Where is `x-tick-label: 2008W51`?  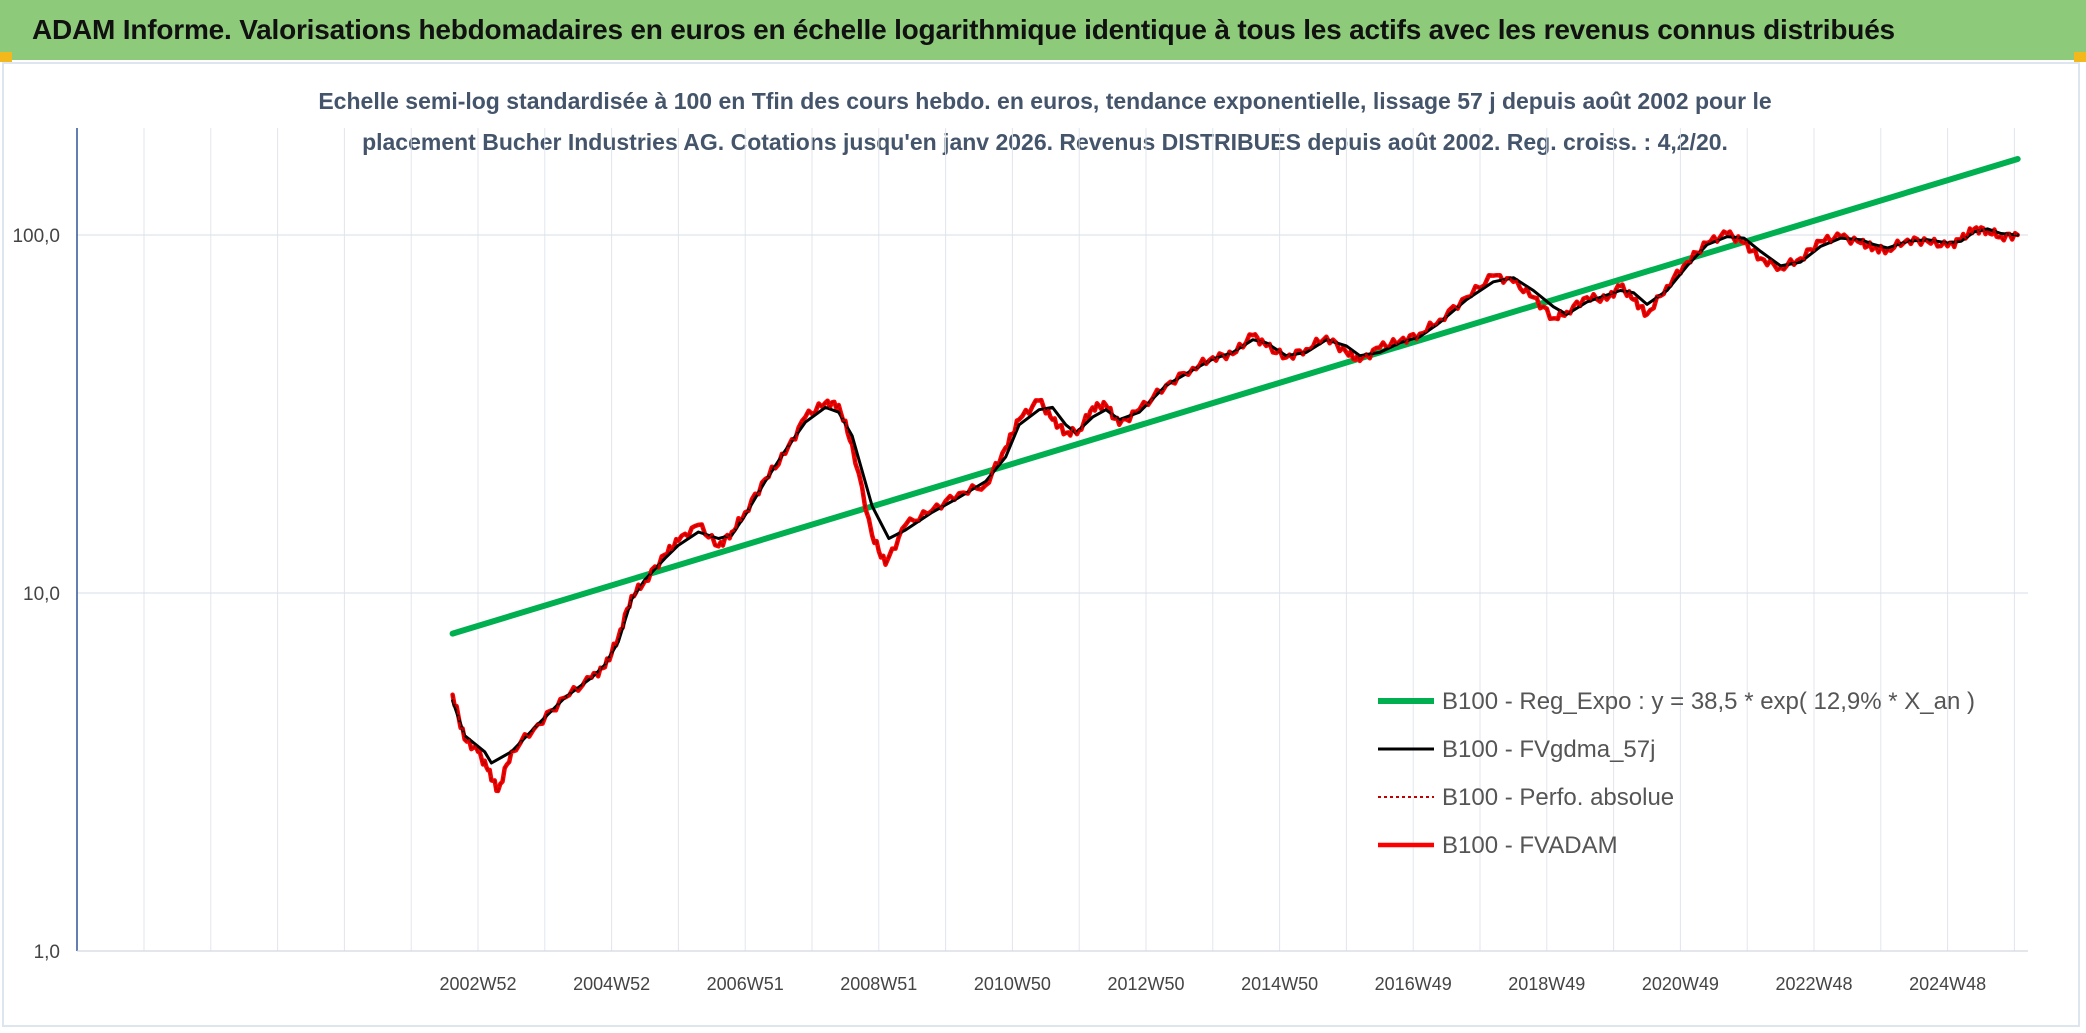
x-tick-label: 2008W51 is located at coordinates (878, 984).